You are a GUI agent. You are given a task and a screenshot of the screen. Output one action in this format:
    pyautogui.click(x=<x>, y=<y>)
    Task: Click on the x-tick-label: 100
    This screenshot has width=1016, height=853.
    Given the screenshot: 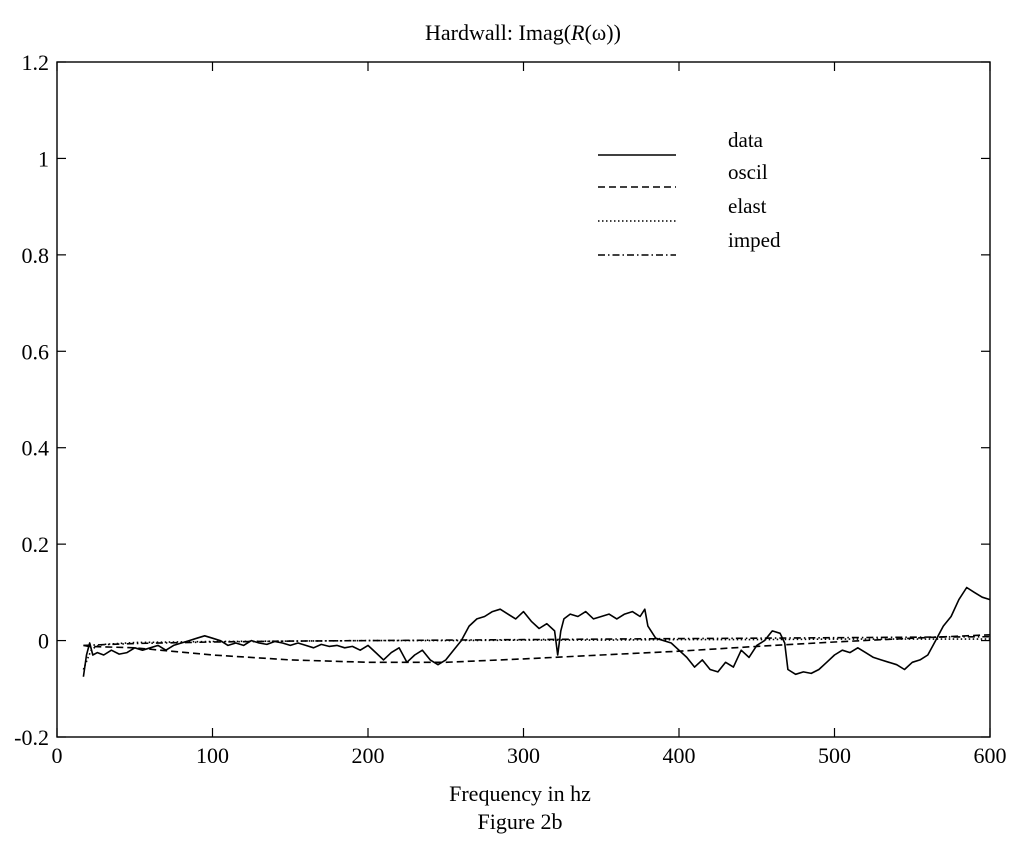 What is the action you would take?
    pyautogui.click(x=212, y=755)
    